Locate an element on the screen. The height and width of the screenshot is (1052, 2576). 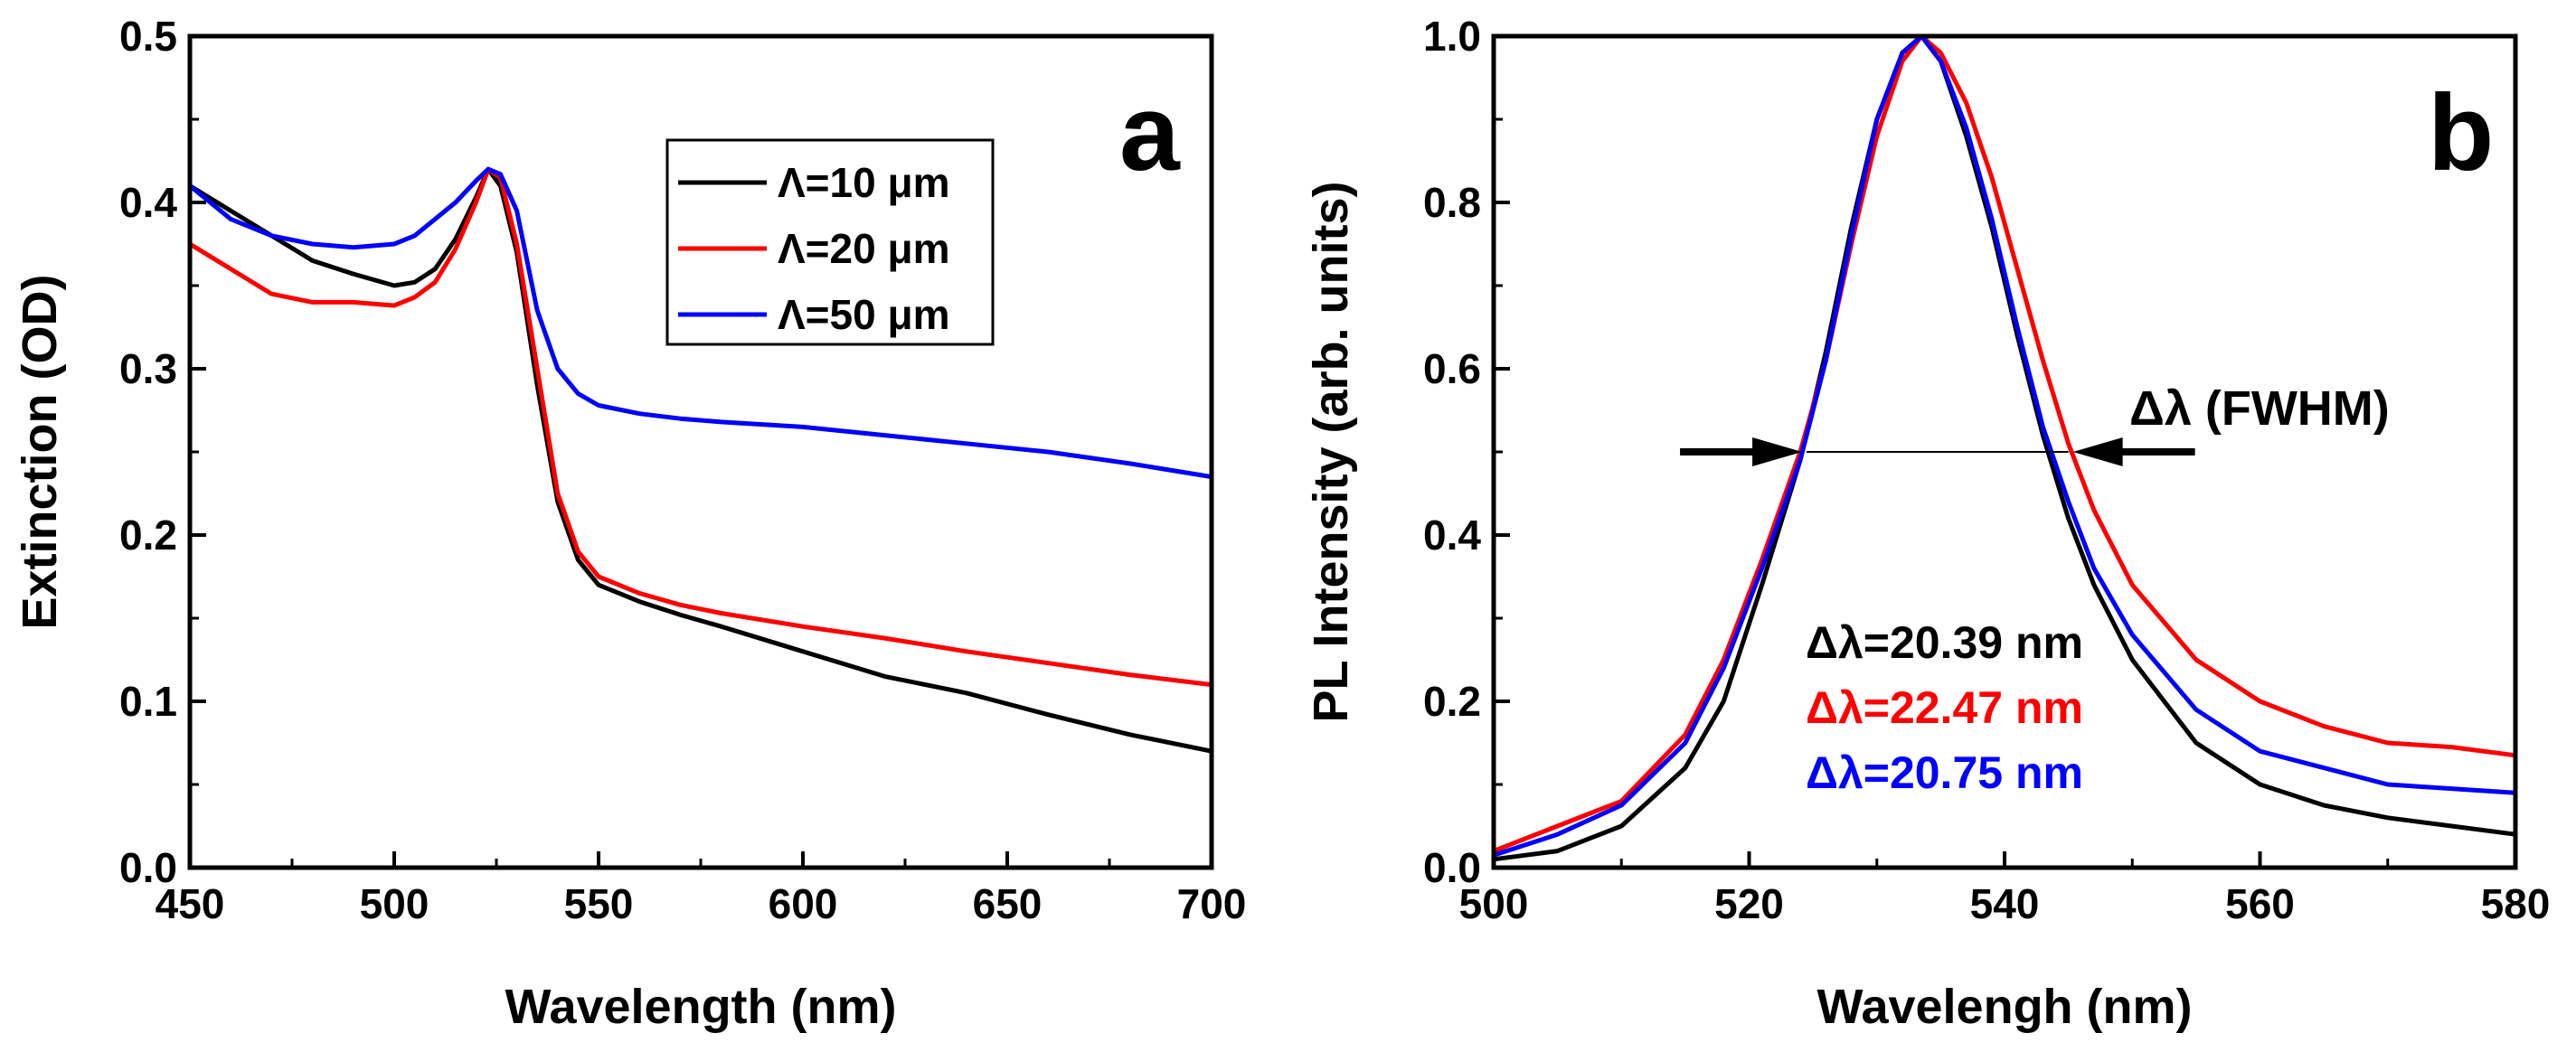
panel-a-y-tick-label: 0.4 is located at coordinates (148, 202).